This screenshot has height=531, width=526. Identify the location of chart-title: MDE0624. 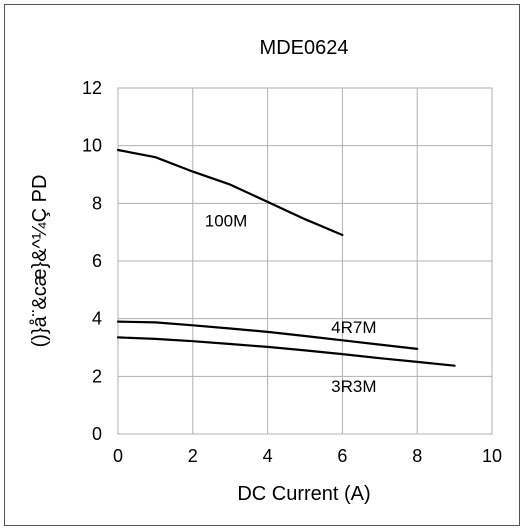
(304, 48).